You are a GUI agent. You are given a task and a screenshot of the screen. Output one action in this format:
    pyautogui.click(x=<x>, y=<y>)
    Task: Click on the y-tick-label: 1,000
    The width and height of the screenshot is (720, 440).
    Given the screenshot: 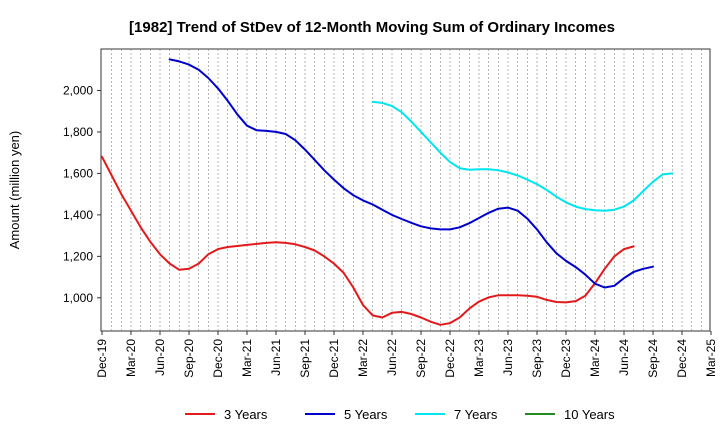 What is the action you would take?
    pyautogui.click(x=78, y=298)
    